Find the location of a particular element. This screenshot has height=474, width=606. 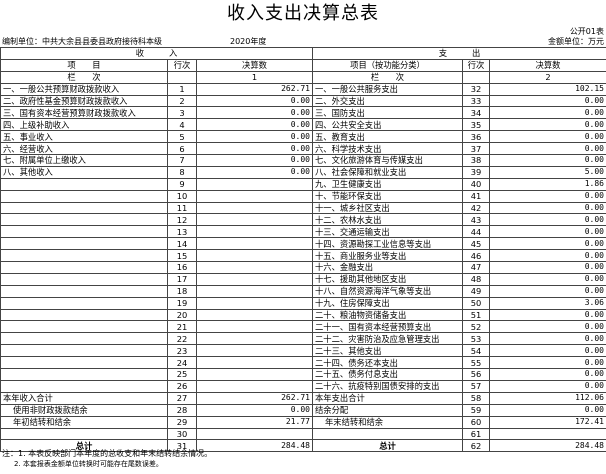

line-cell: 9 is located at coordinates (182, 184).